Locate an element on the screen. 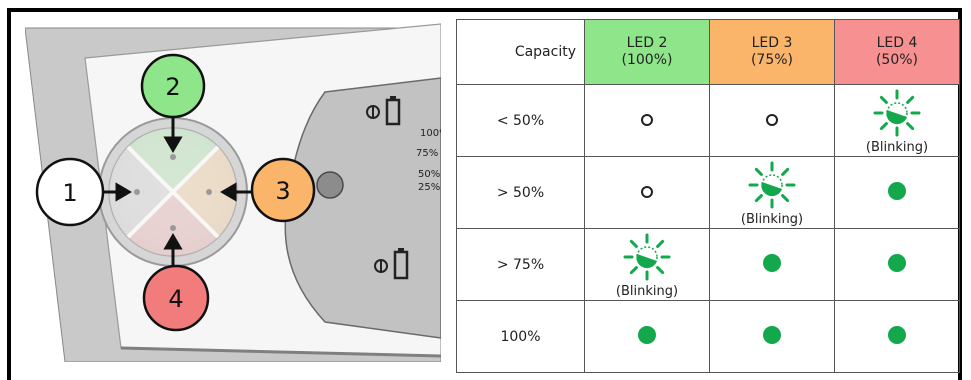 The width and height of the screenshot is (971, 380). table-row: > 75% (Blinking) is located at coordinates (708, 264).